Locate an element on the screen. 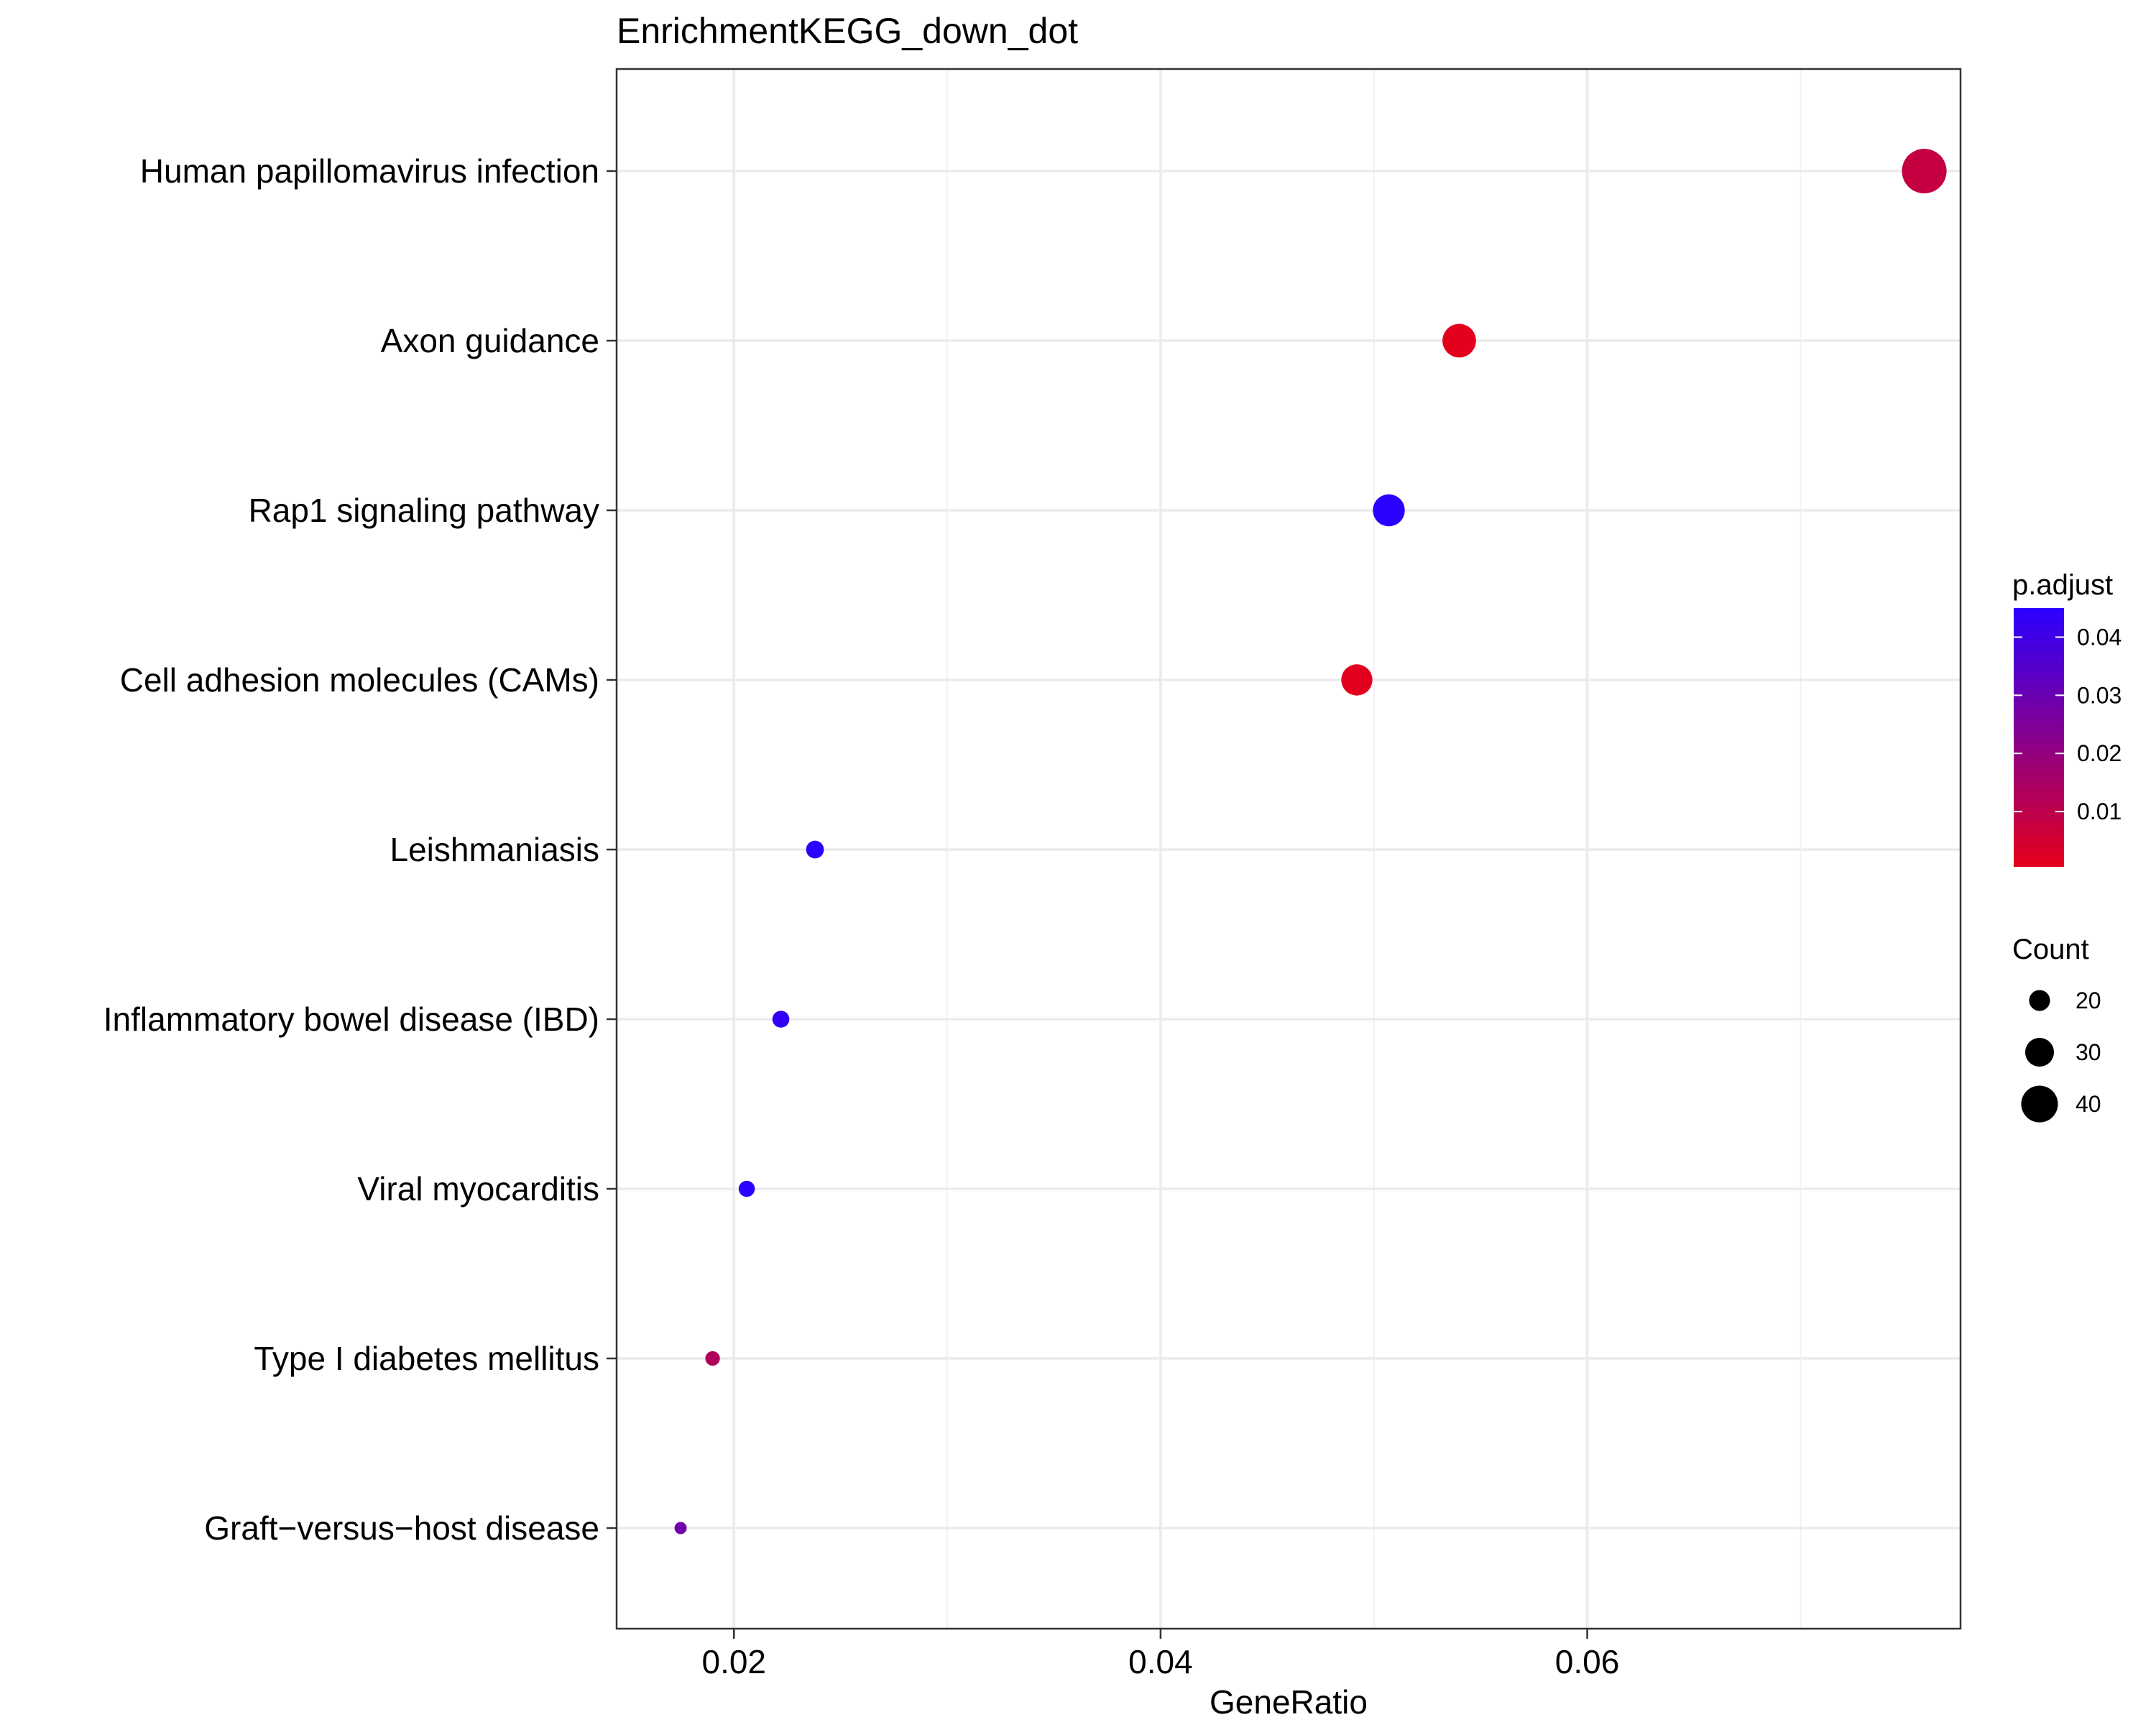 The height and width of the screenshot is (1725, 2156). x-axis: 0.02 0.04 0.06 is located at coordinates (1160, 1654).